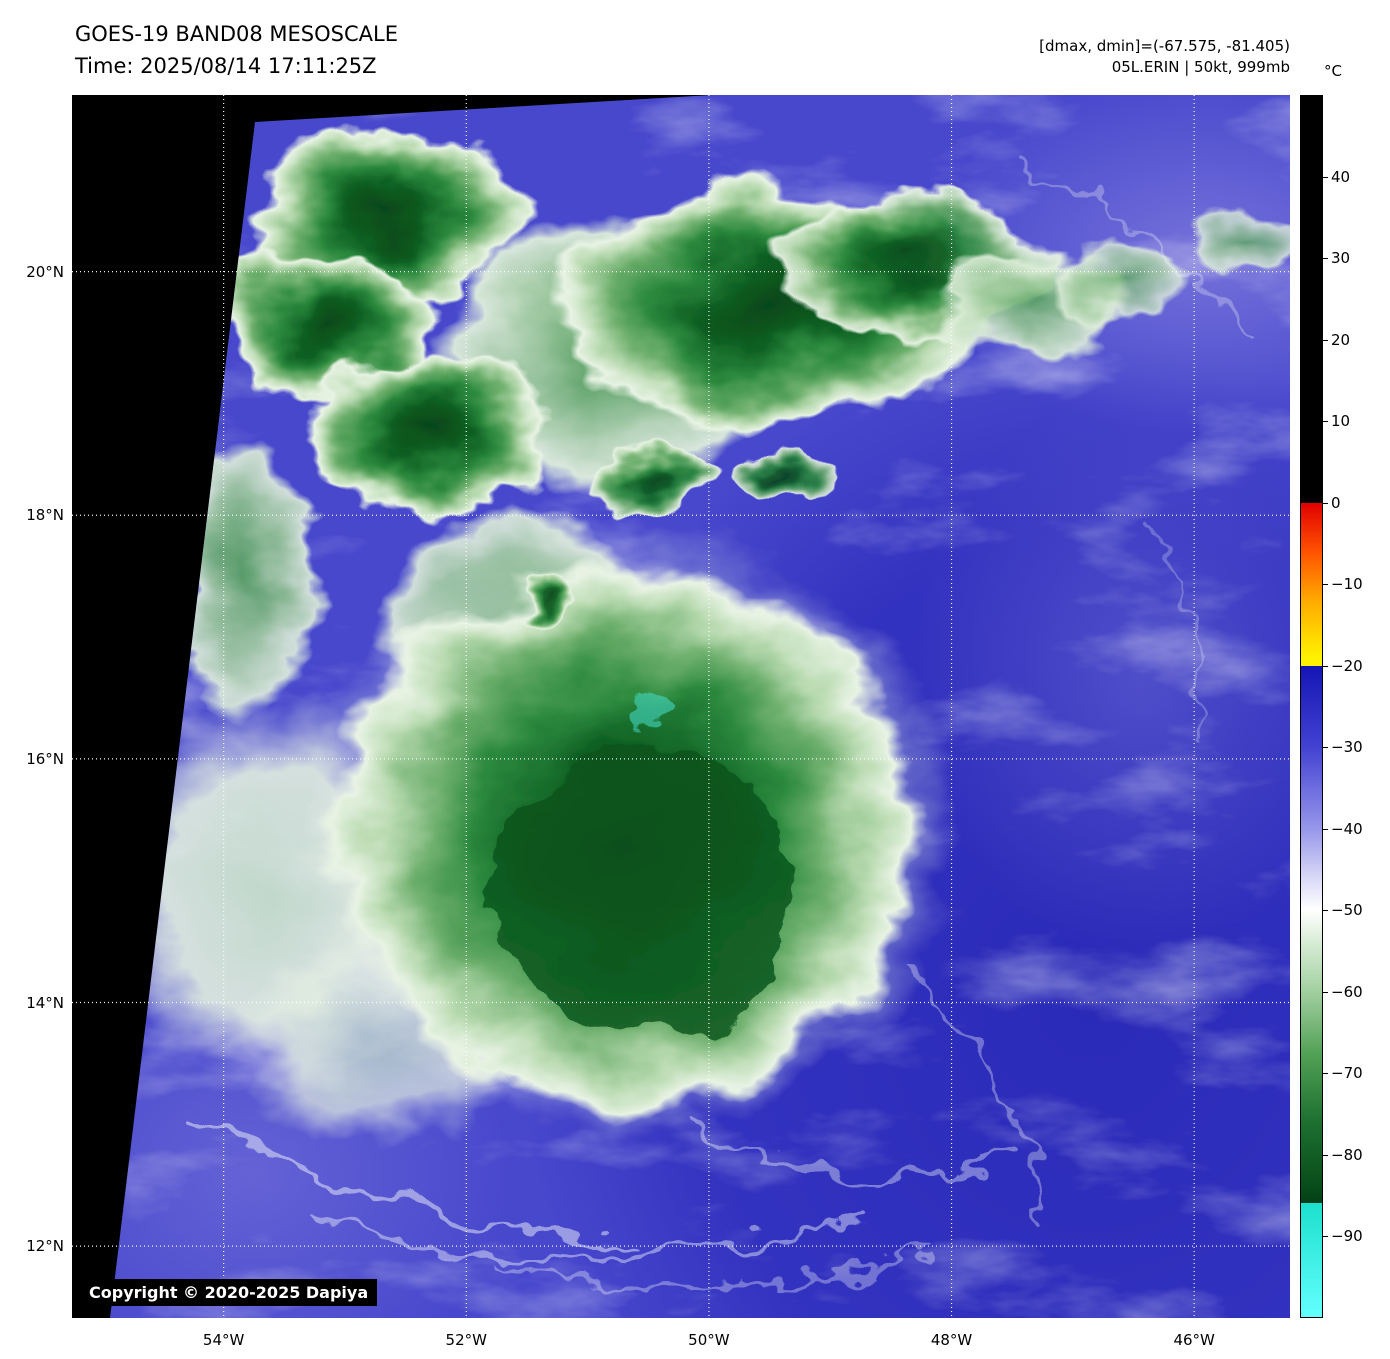 This screenshot has height=1359, width=1390. Describe the element at coordinates (1311, 706) in the screenshot. I see `colorbar` at that location.